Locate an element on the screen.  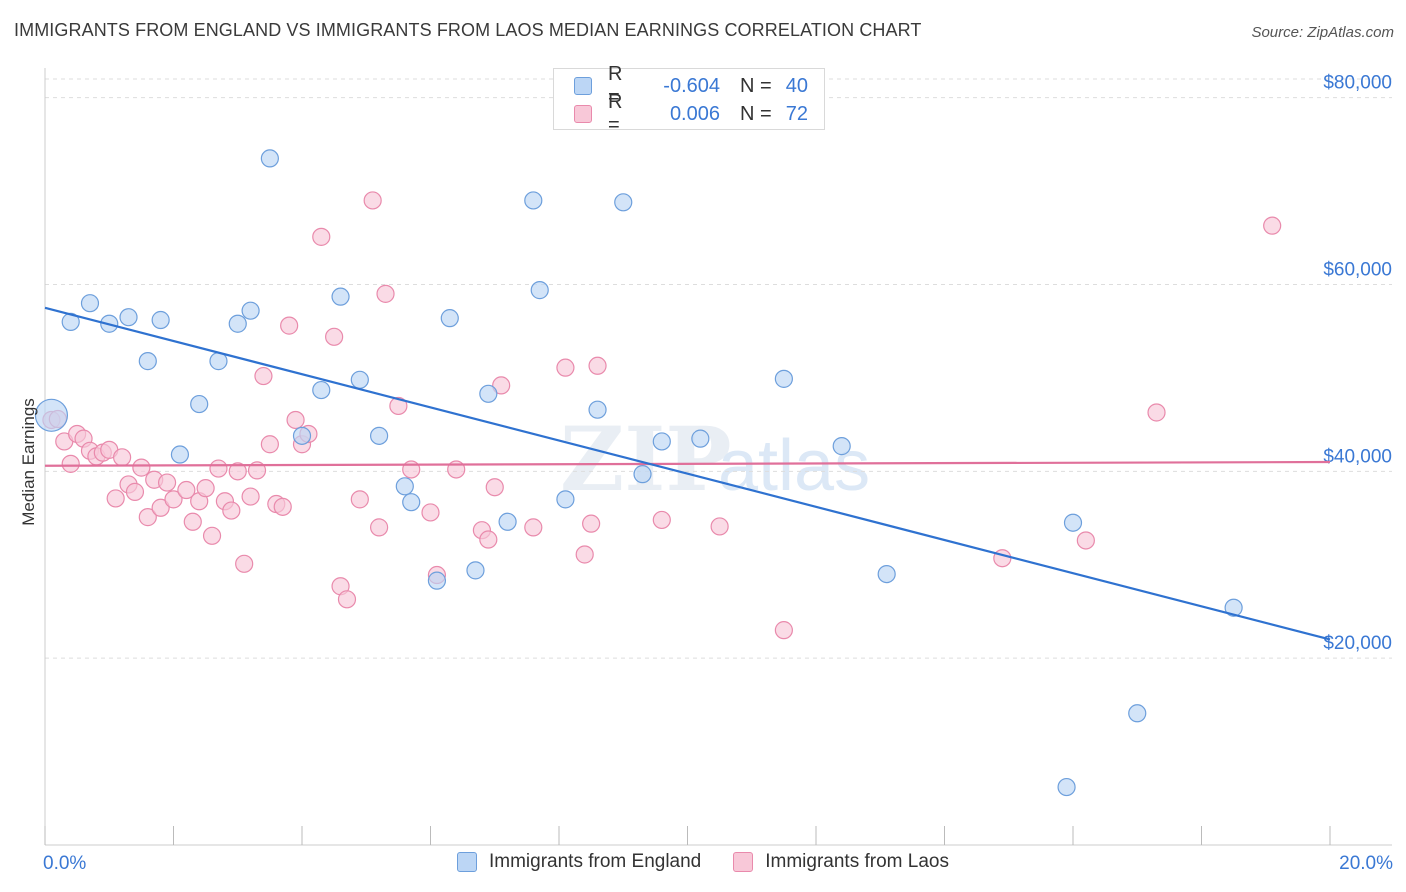
legend-item-england: Immigrants from England is located at coordinates (579, 862).